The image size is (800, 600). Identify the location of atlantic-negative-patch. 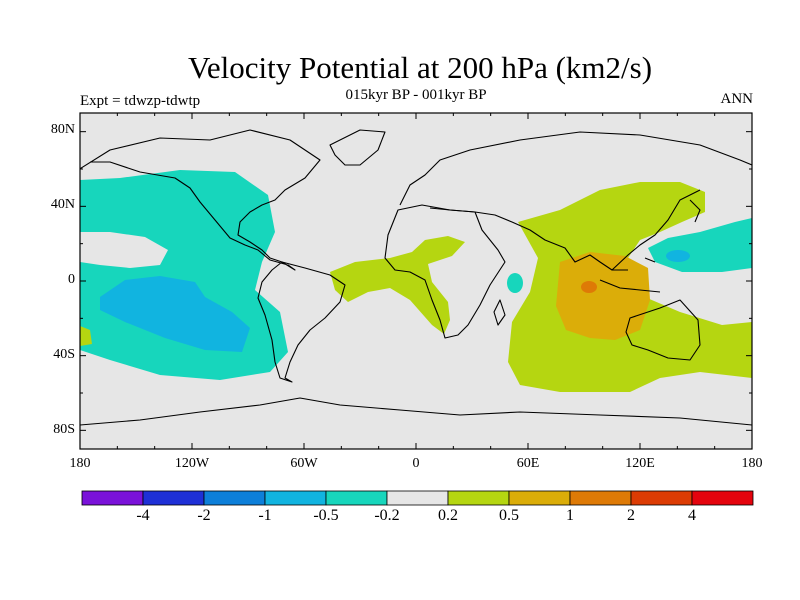
(515, 283).